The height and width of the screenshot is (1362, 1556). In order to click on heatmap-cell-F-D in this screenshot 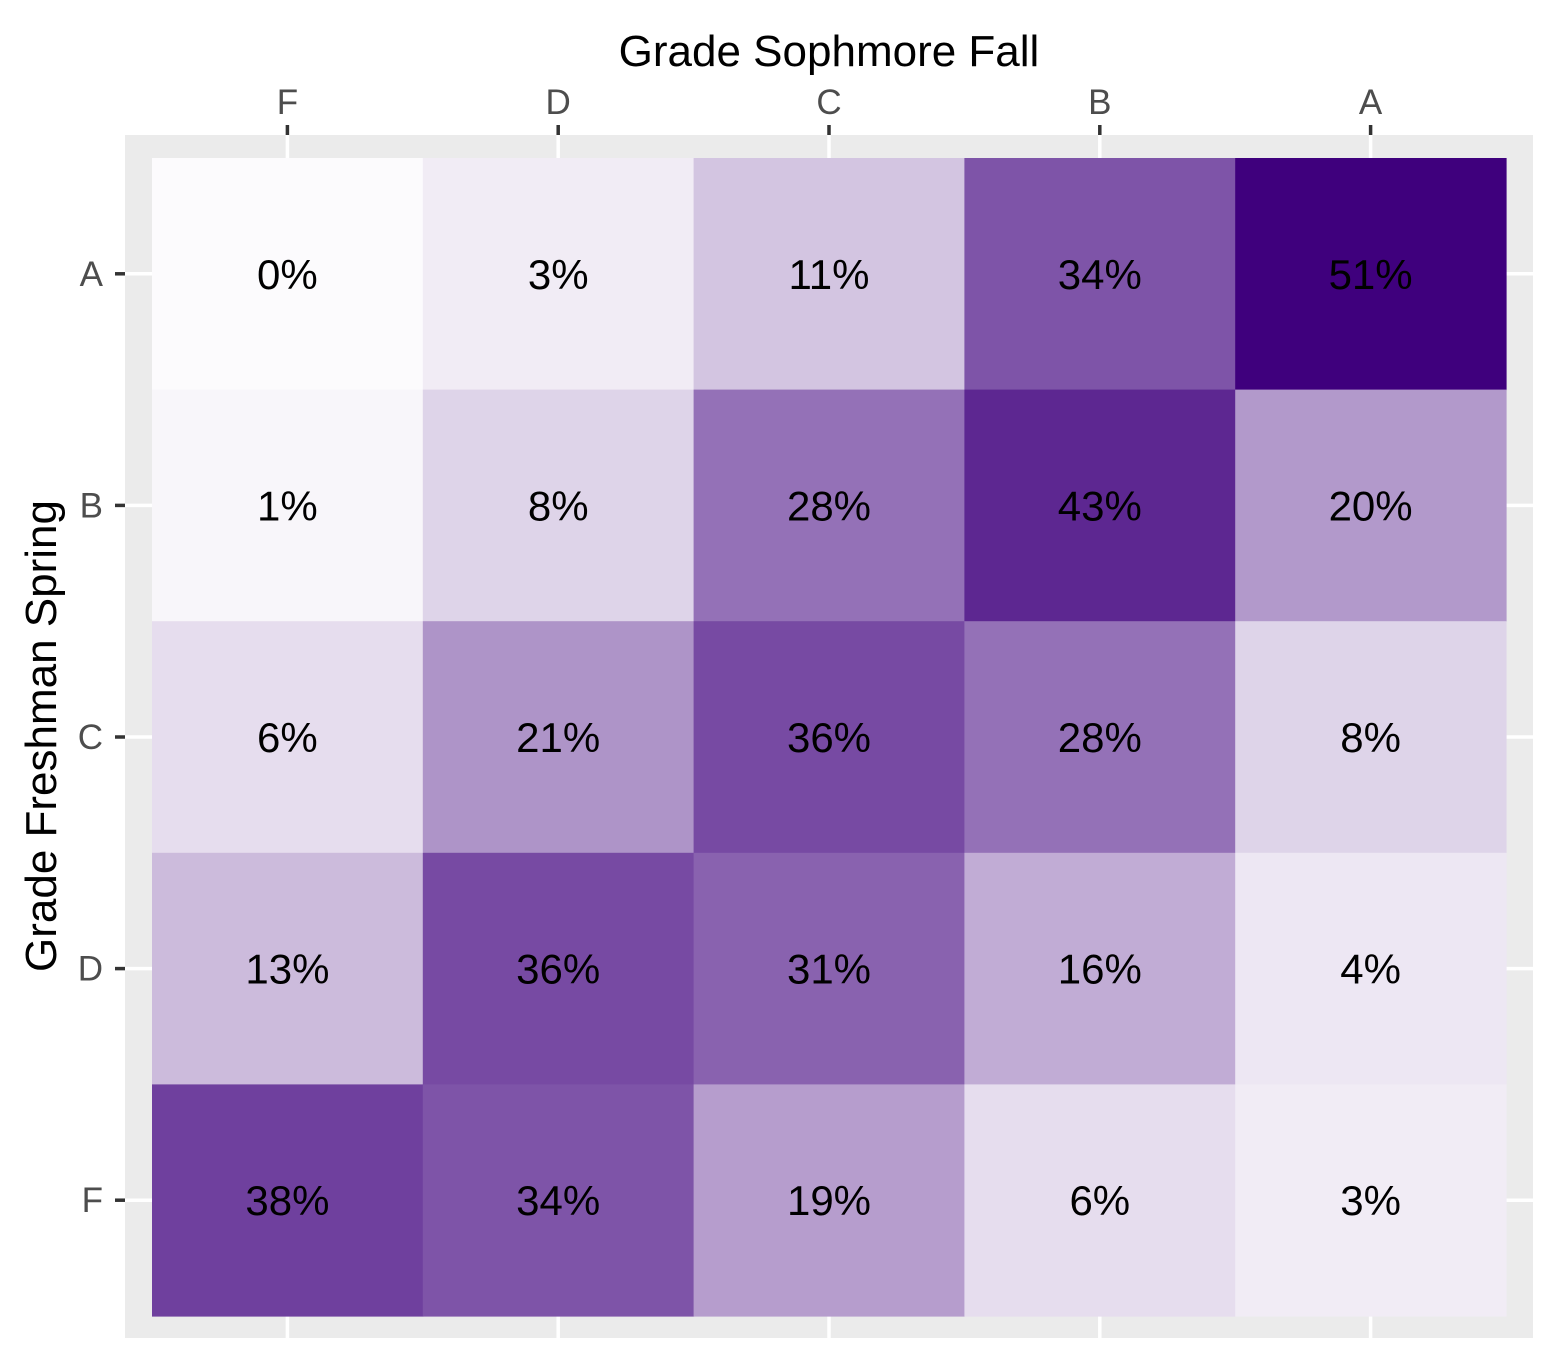, I will do `click(558, 1200)`.